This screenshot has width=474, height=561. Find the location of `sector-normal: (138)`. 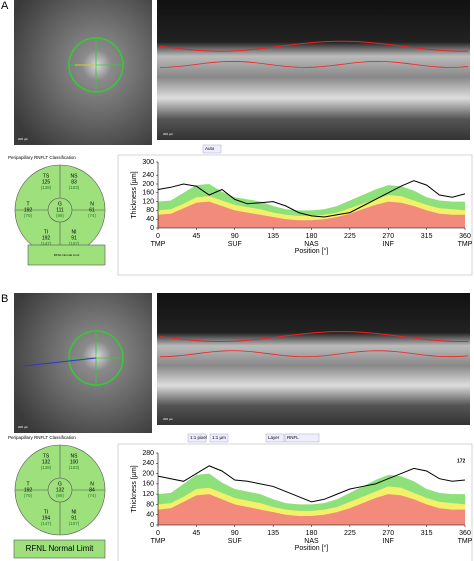

sector-normal: (138) is located at coordinates (46, 467).